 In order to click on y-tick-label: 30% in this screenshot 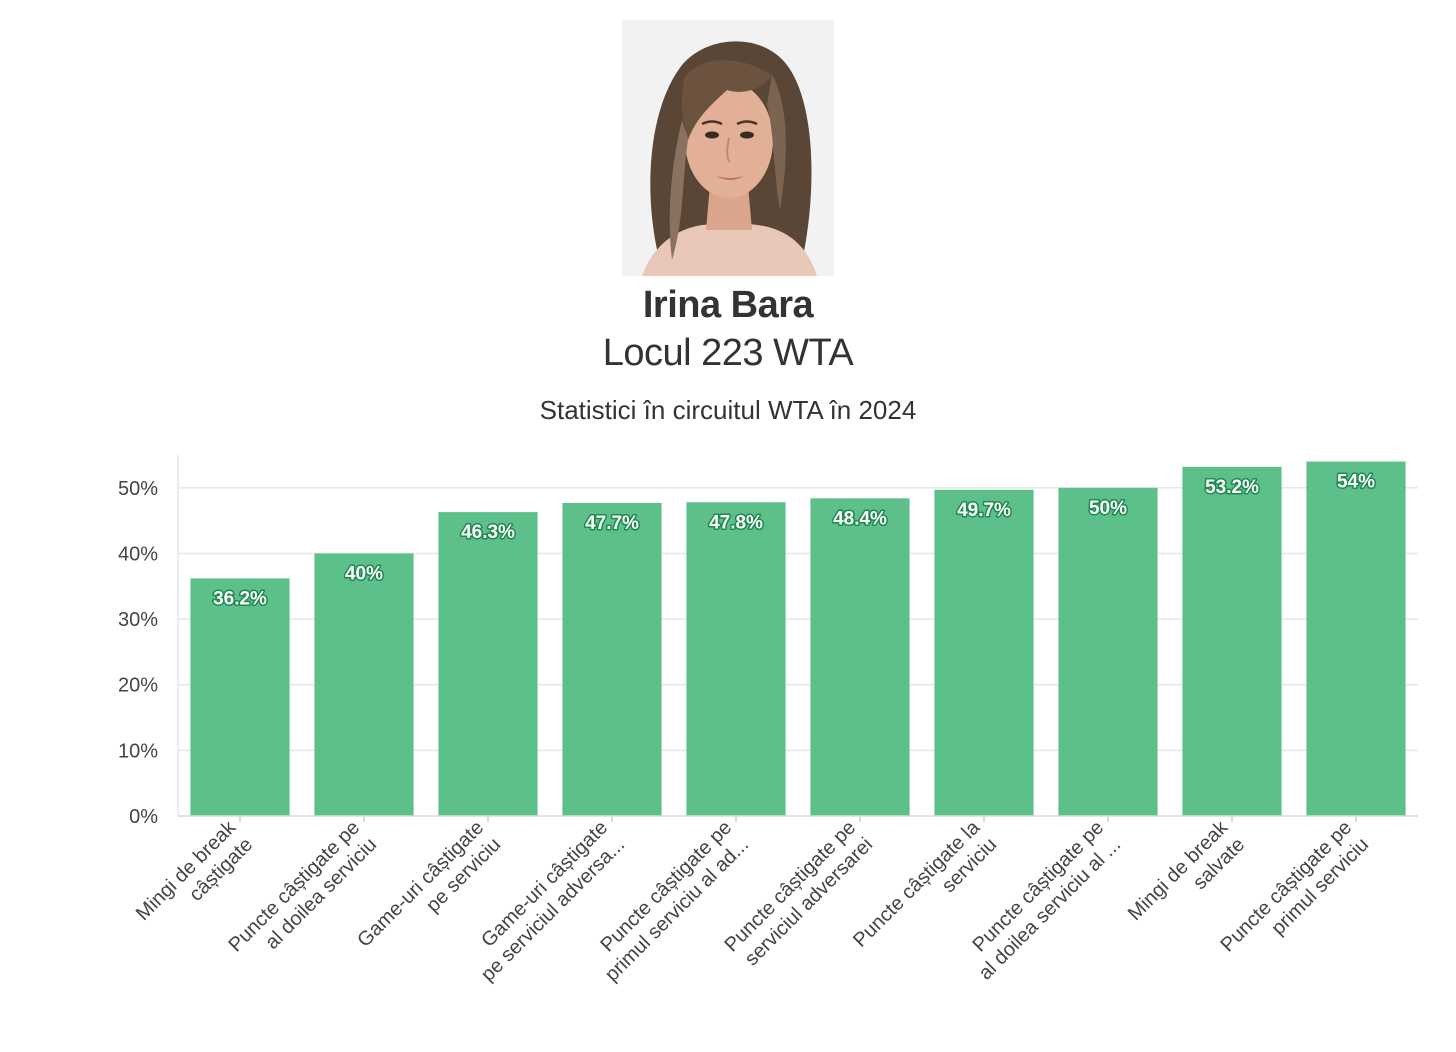, I will do `click(138, 620)`.